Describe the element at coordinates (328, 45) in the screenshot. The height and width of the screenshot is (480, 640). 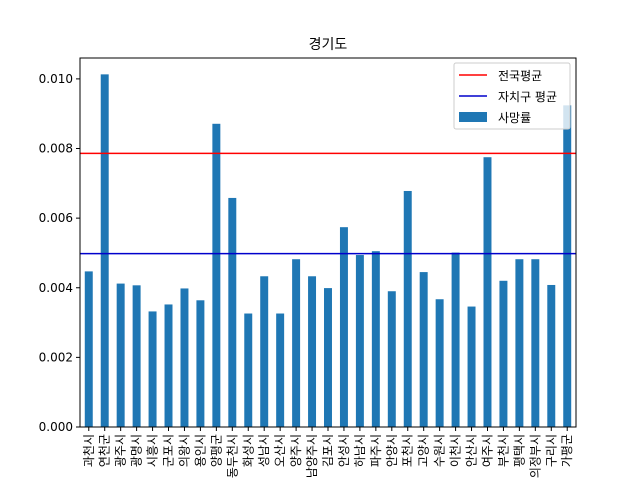
I see `chart-title: 경기도` at that location.